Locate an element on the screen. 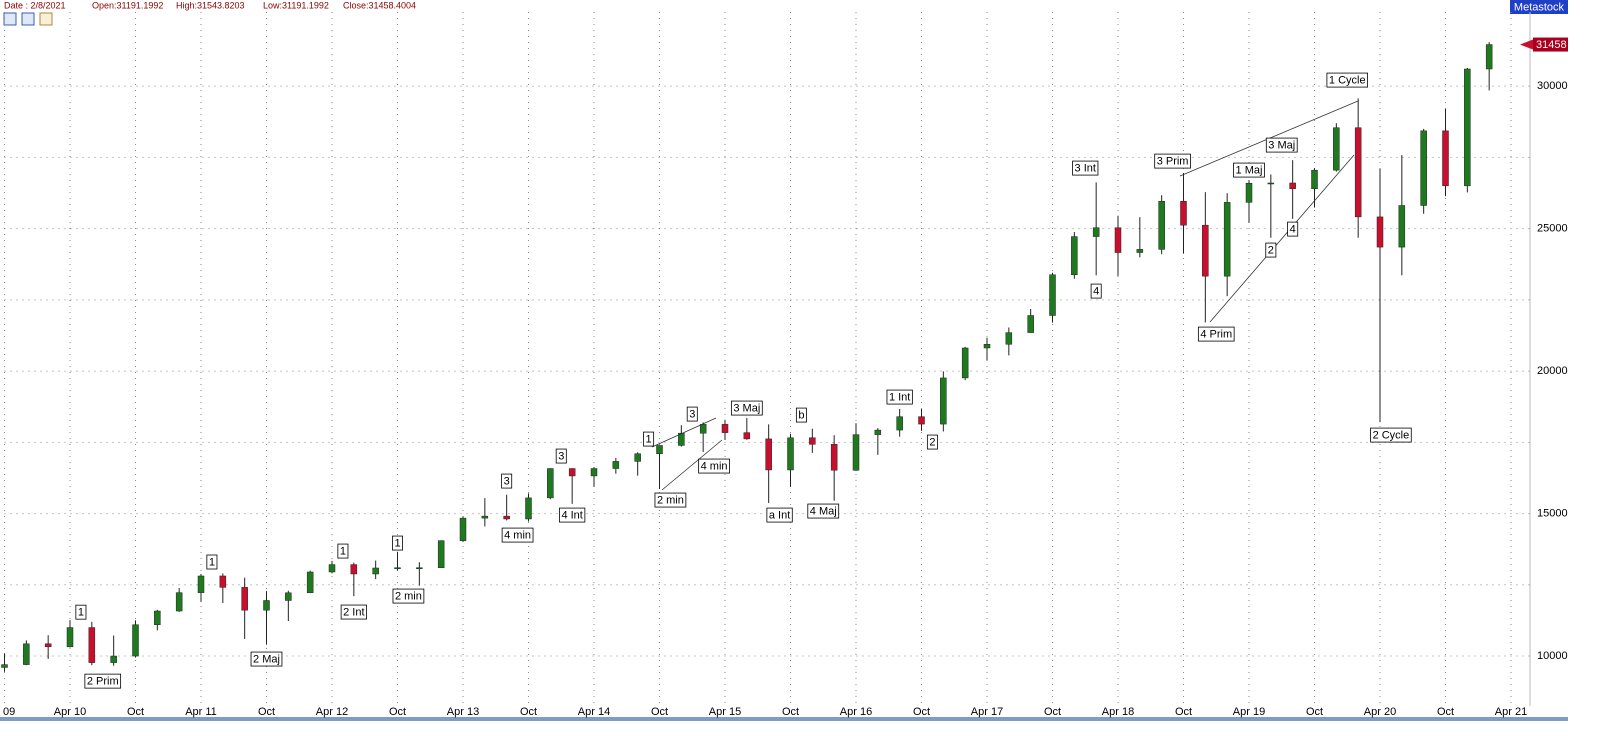 This screenshot has height=736, width=1600. x-tick-label: Apr 11 is located at coordinates (201, 712).